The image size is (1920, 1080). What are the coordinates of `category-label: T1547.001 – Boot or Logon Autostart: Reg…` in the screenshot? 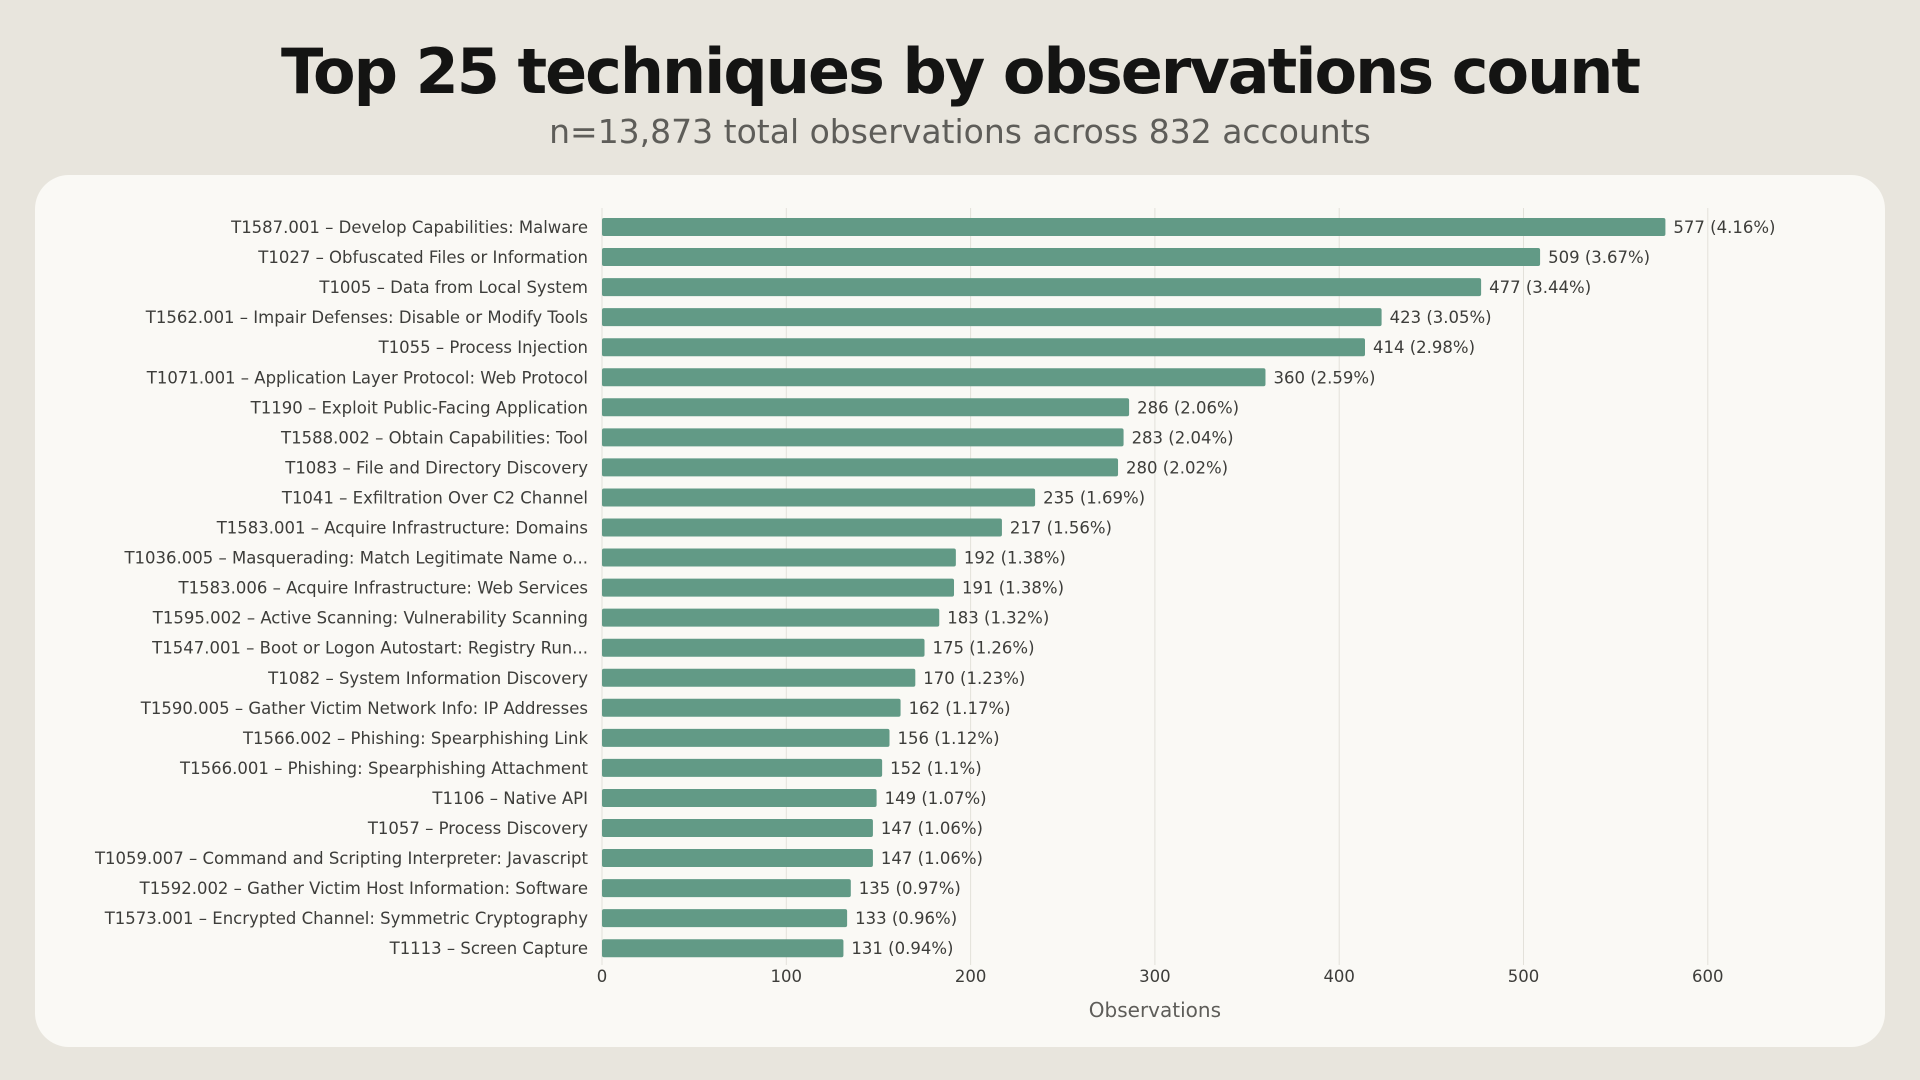 It's located at (369, 648).